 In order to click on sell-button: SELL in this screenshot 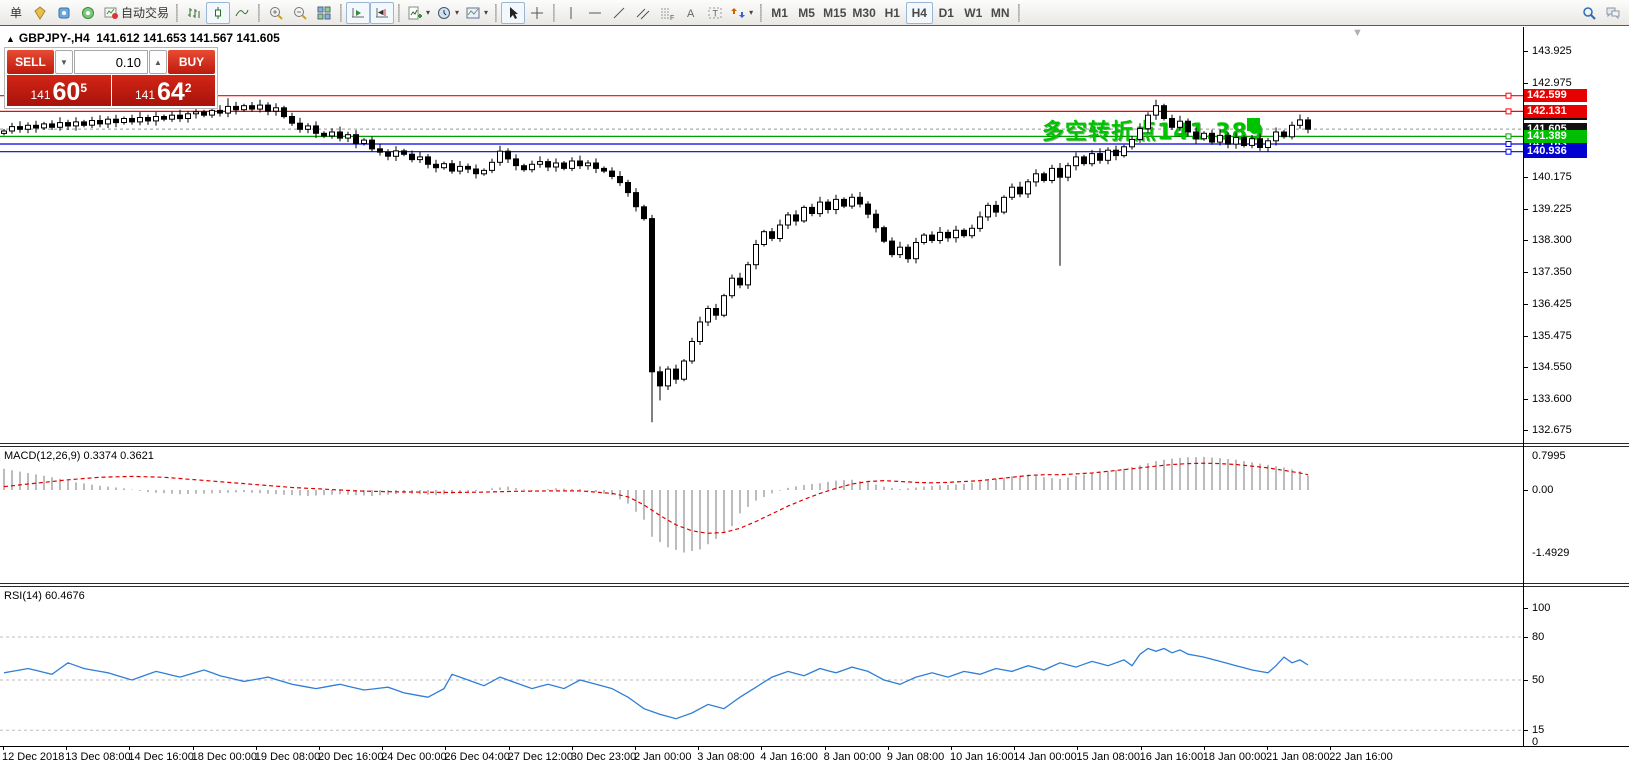, I will do `click(30, 62)`.